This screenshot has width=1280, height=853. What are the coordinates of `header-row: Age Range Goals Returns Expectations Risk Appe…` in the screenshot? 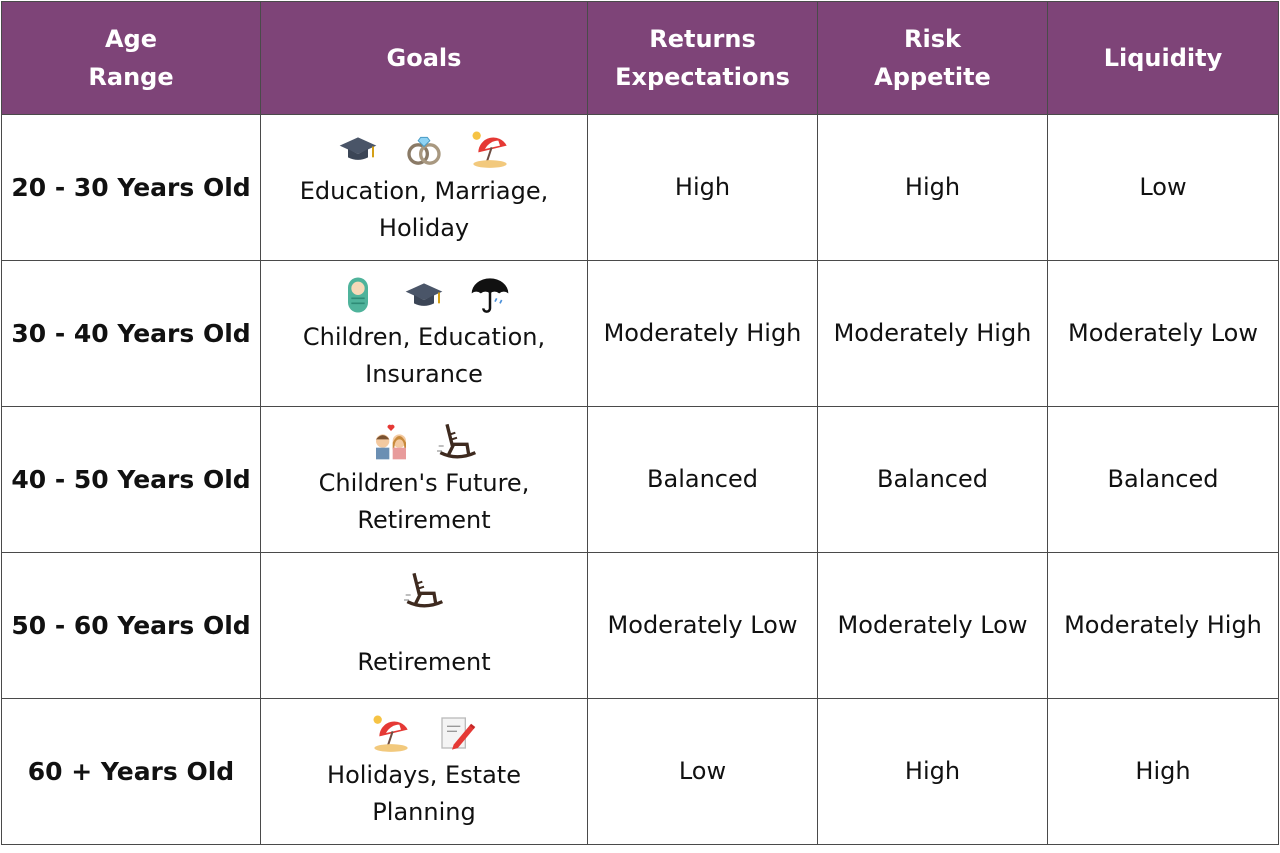 It's located at (640, 58).